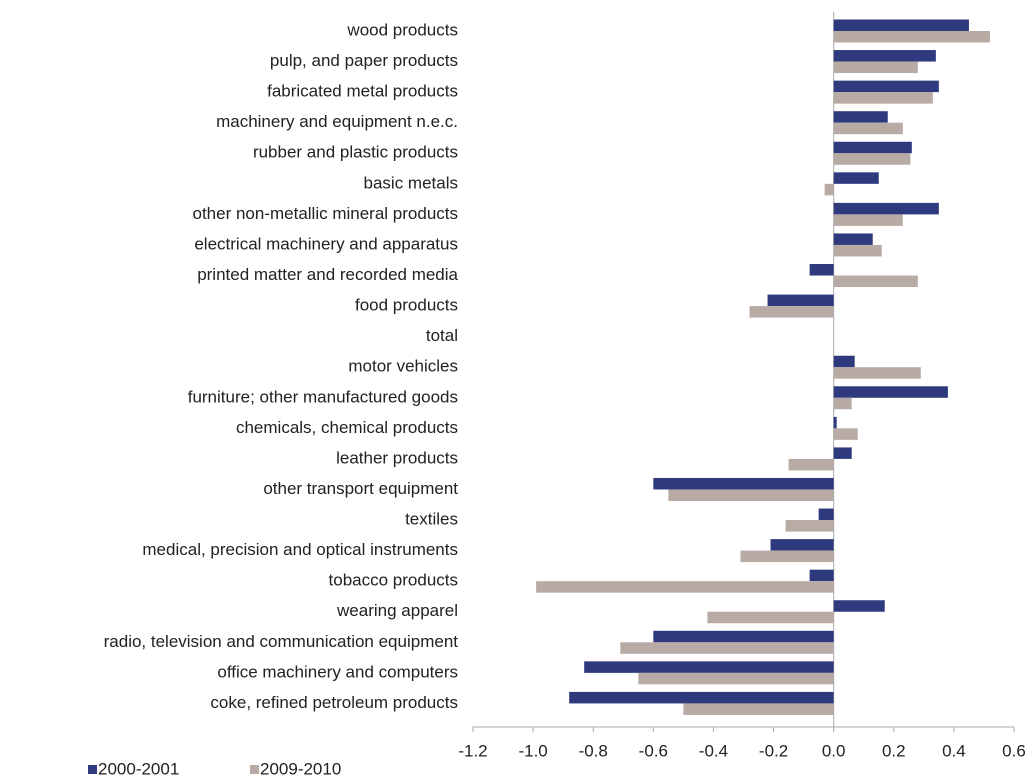  I want to click on legend-label: 2009-2010, so click(300, 768).